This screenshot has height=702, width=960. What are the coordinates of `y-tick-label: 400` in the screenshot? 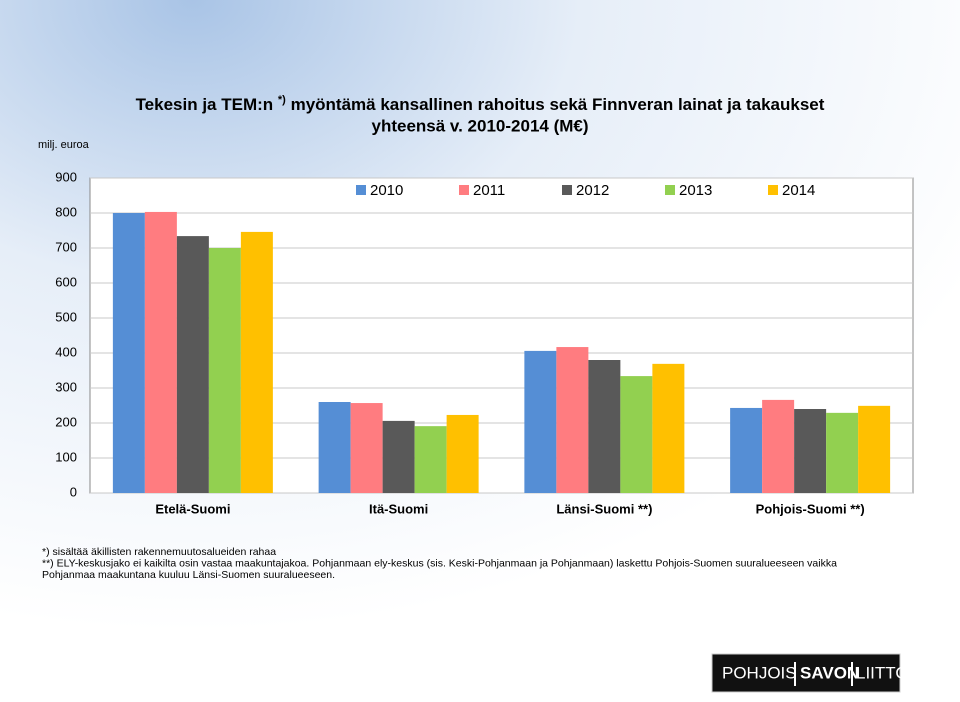 It's located at (66, 351).